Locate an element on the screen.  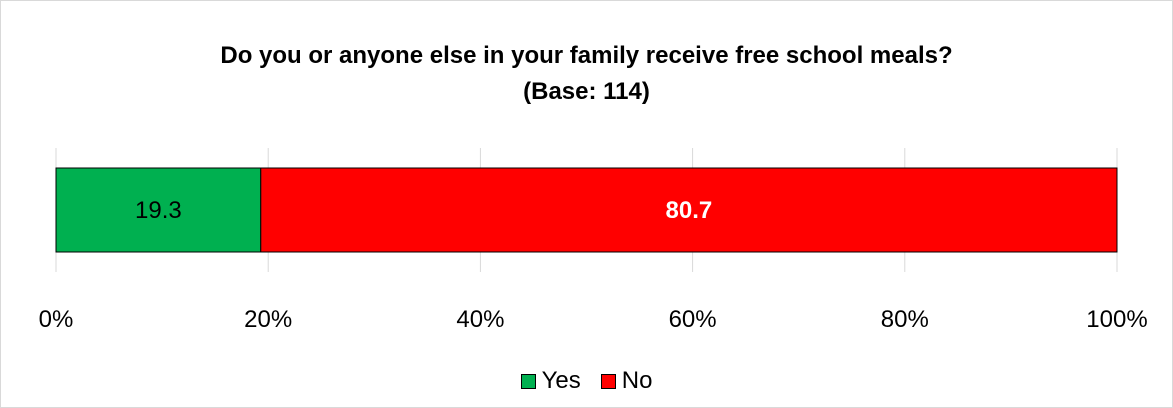
x-tick-label: 80% is located at coordinates (905, 319).